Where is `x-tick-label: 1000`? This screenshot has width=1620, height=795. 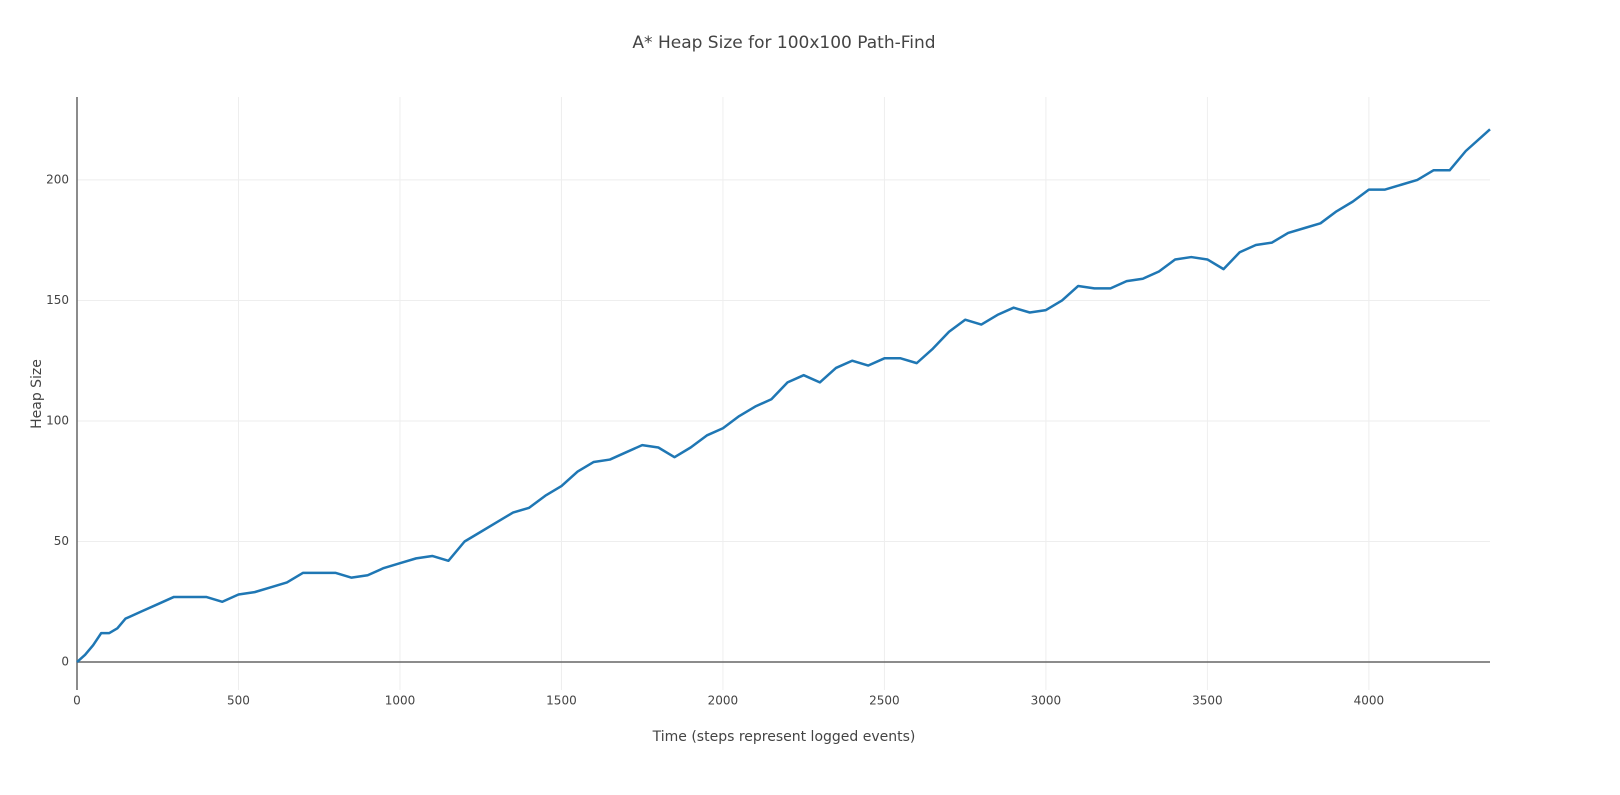
x-tick-label: 1000 is located at coordinates (400, 701).